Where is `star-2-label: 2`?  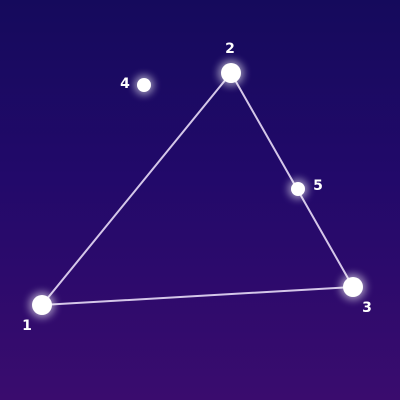
star-2-label: 2 is located at coordinates (230, 49).